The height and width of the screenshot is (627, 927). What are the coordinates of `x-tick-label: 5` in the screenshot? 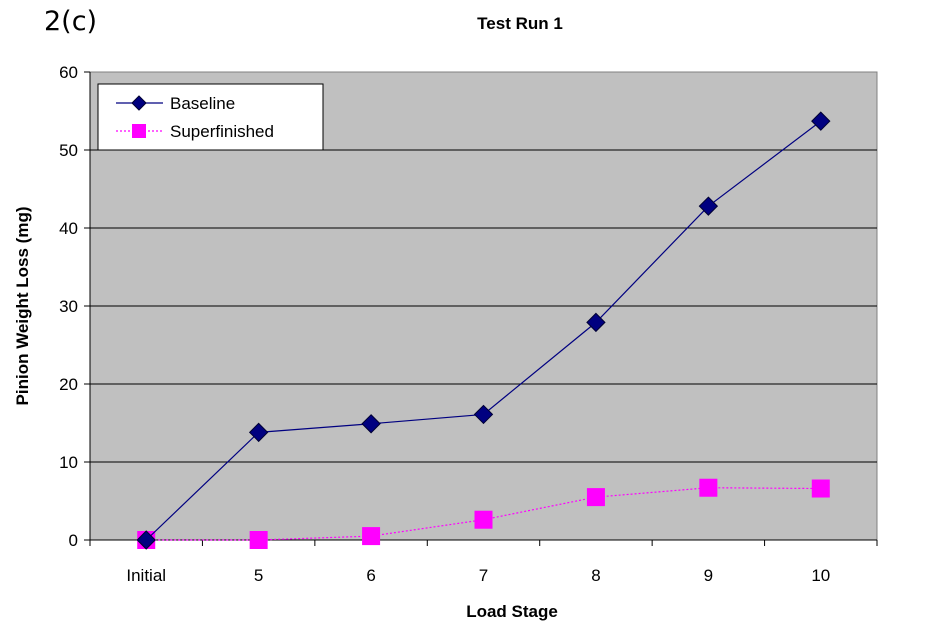 It's located at (258, 575).